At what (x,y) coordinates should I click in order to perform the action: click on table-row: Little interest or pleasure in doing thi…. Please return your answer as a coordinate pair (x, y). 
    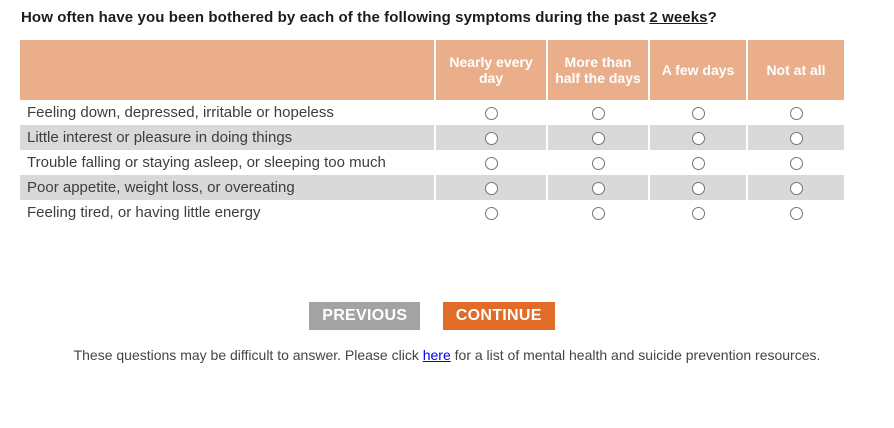
    Looking at the image, I should click on (432, 137).